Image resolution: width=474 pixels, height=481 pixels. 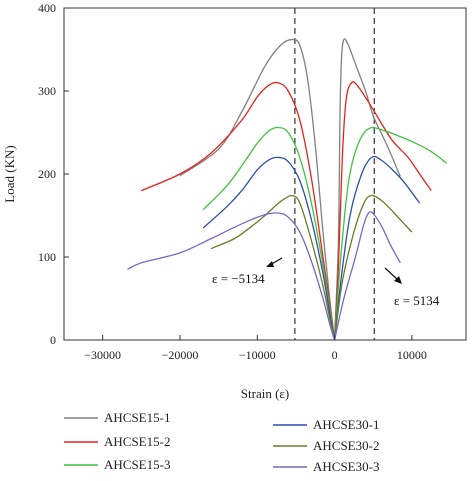 What do you see at coordinates (393, 275) in the screenshot?
I see `annotation-right-arrow` at bounding box center [393, 275].